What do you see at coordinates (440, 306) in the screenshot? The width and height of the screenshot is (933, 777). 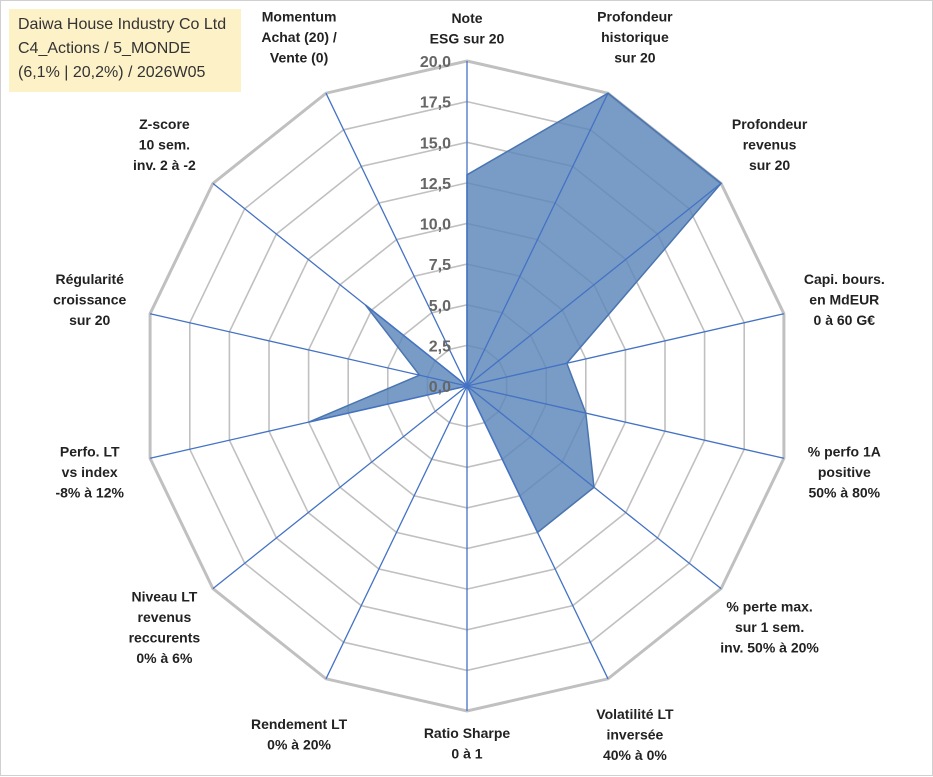 I see `tick-label: 5,0` at bounding box center [440, 306].